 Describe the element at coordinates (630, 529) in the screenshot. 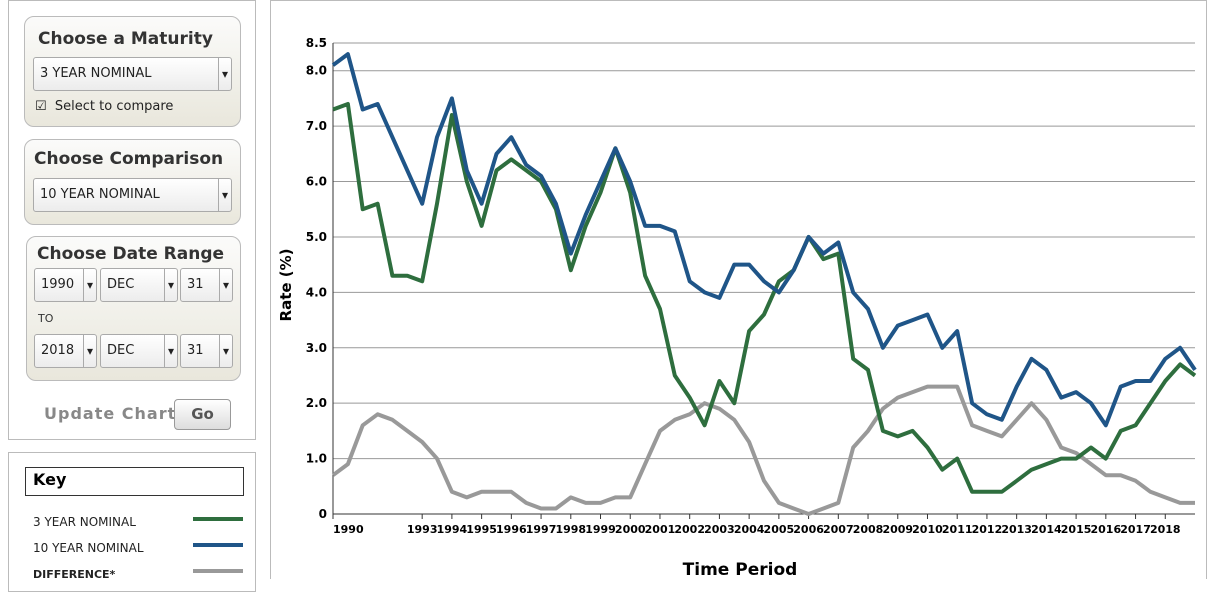

I see `x-tick-label: 2000` at that location.